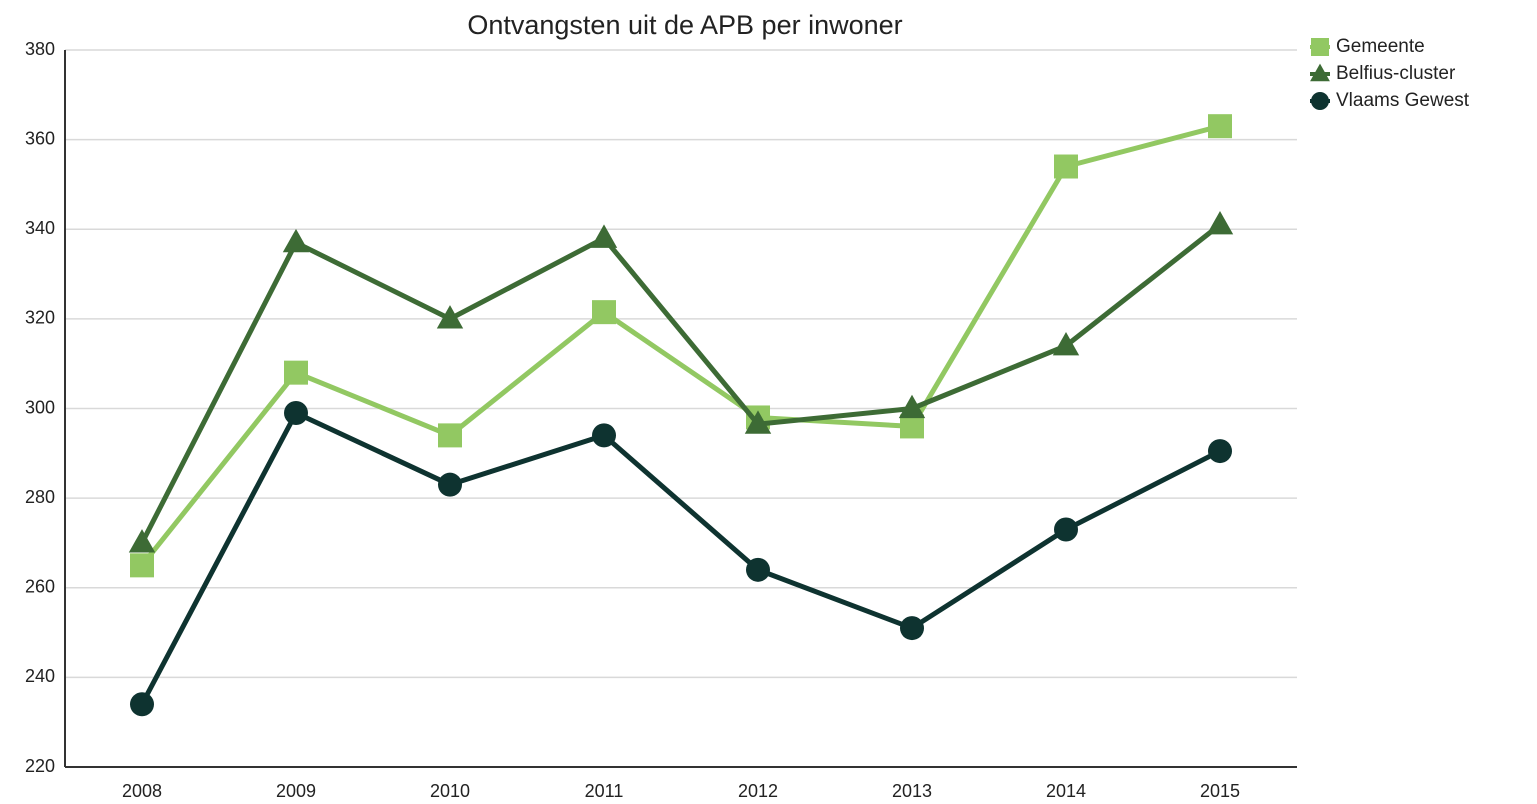  Describe the element at coordinates (40, 138) in the screenshot. I see `y-tick-label: 360` at that location.